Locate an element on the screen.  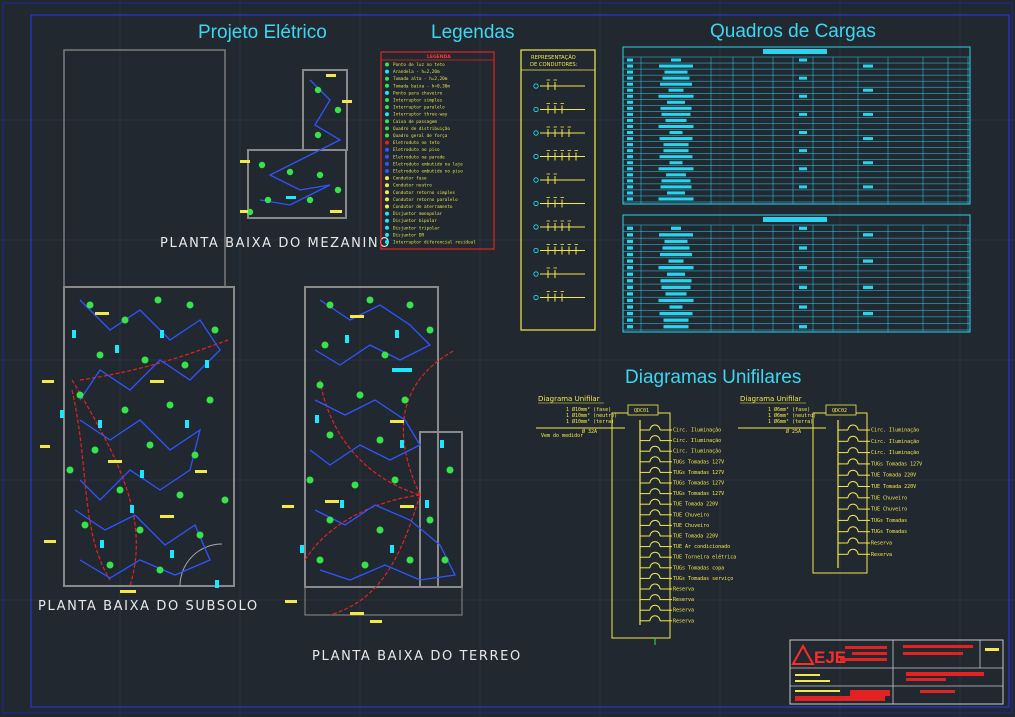
terreo-labels is located at coordinates (348, 469).